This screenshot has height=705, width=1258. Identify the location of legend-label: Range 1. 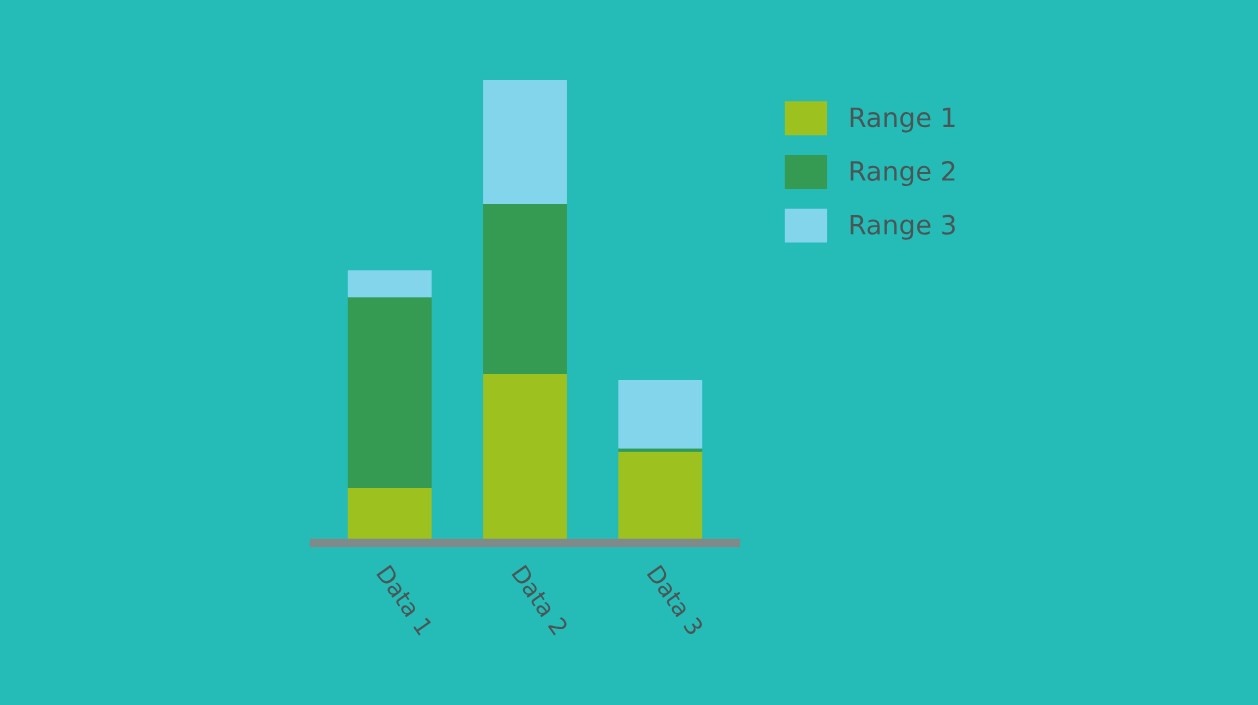
(902, 120).